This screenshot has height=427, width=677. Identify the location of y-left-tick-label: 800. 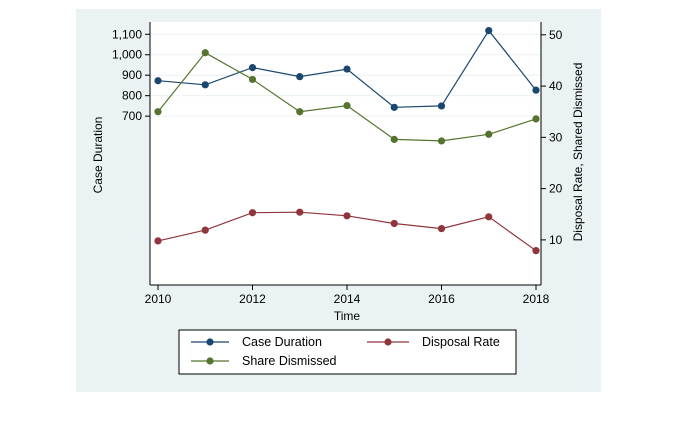
(132, 96).